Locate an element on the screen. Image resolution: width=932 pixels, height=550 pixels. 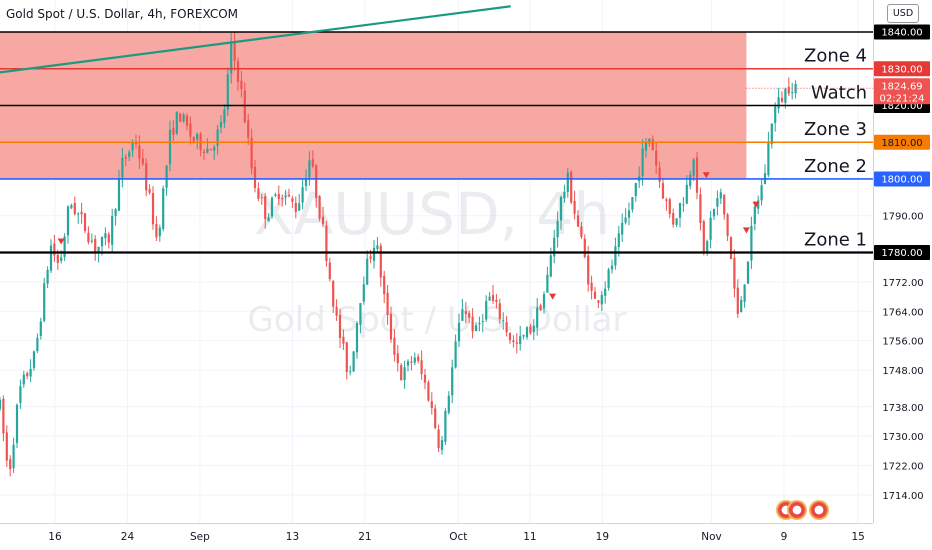
earnings-event-icon is located at coordinates (797, 510).